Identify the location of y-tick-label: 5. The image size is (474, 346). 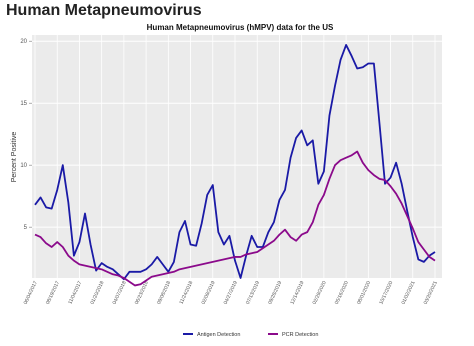
(26, 228).